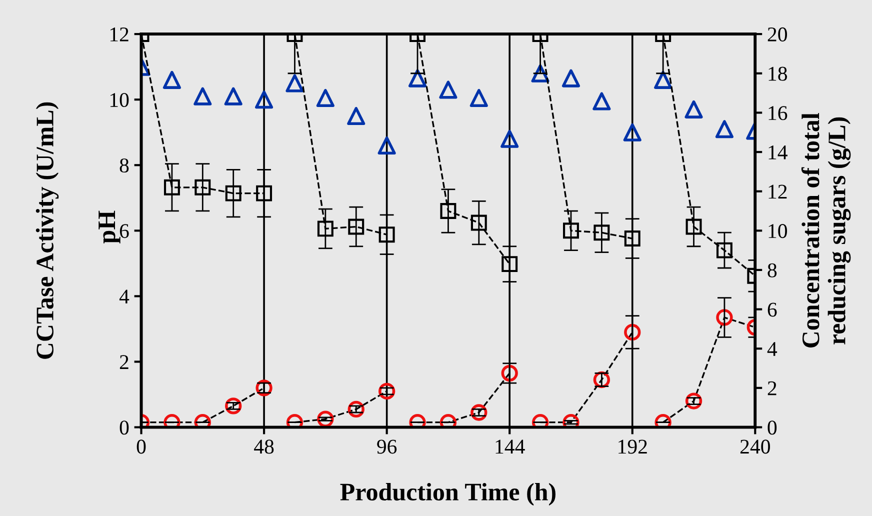 Image resolution: width=872 pixels, height=516 pixels. I want to click on x-tick-label: 144, so click(510, 447).